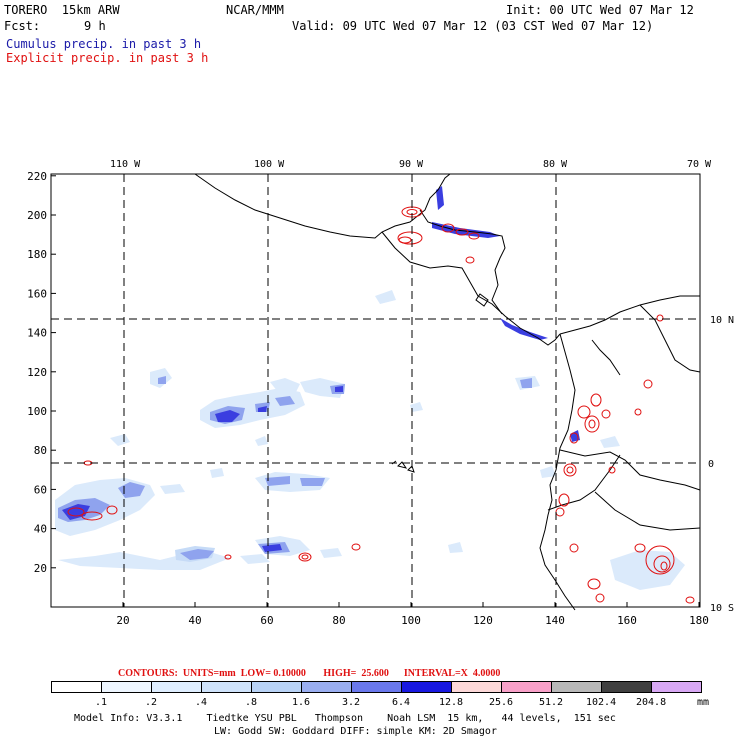  I want to click on y-tick-label: 180, so click(37, 254).